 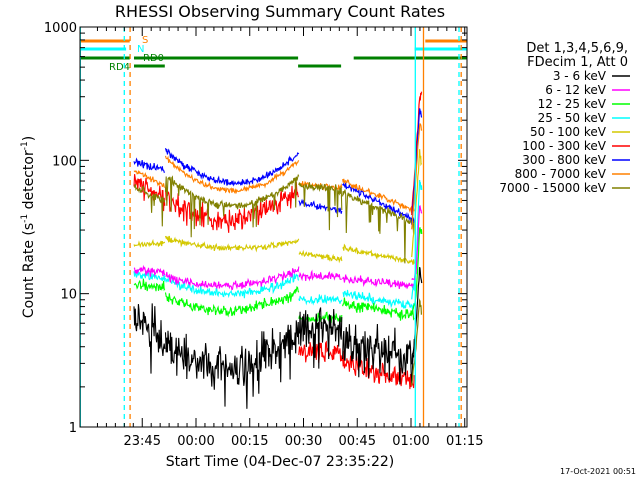 What do you see at coordinates (68, 295) in the screenshot?
I see `y-tick-label-2: 10` at bounding box center [68, 295].